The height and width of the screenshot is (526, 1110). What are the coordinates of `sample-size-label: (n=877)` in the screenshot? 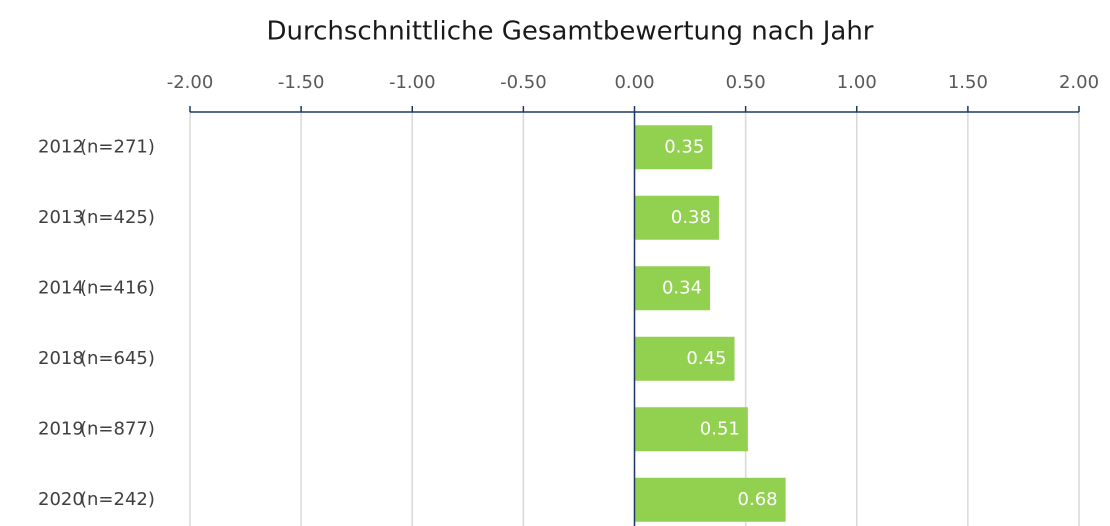 It's located at (117, 428).